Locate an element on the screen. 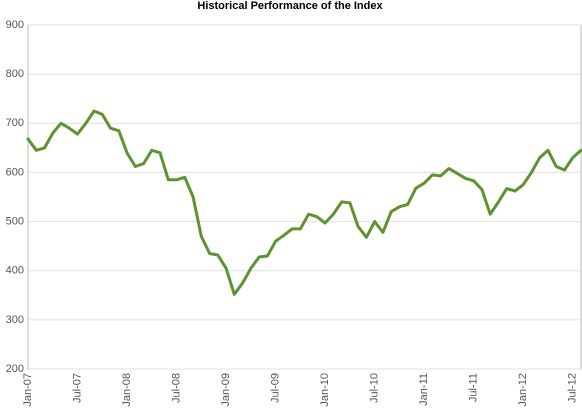 Image resolution: width=582 pixels, height=414 pixels. y-tick-label: 600 is located at coordinates (15, 172).